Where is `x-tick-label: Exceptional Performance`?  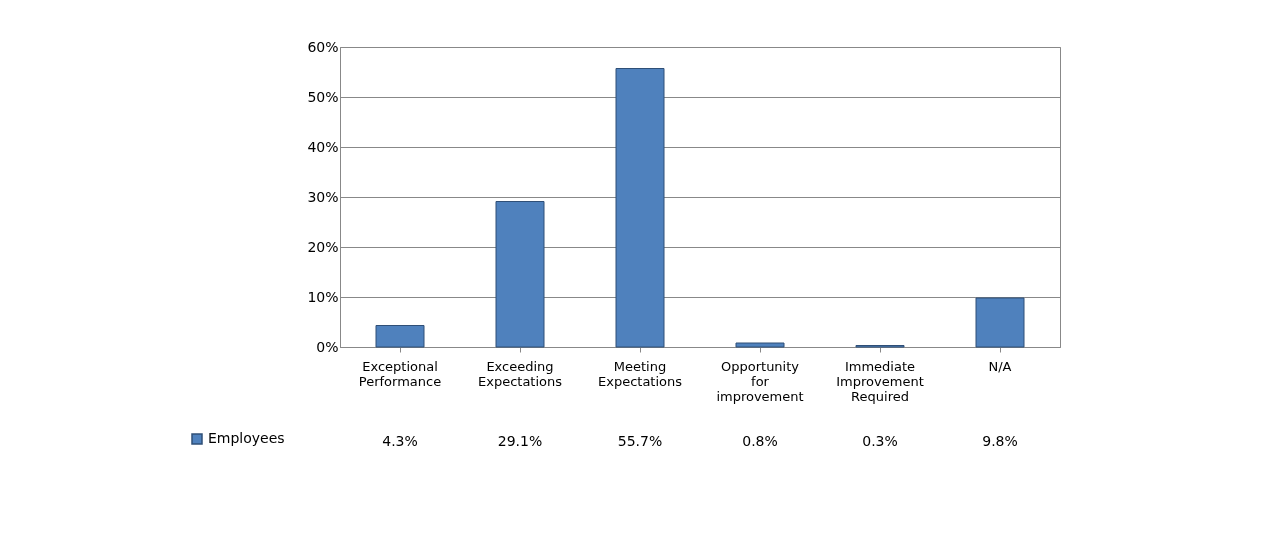 x-tick-label: Exceptional Performance is located at coordinates (400, 373).